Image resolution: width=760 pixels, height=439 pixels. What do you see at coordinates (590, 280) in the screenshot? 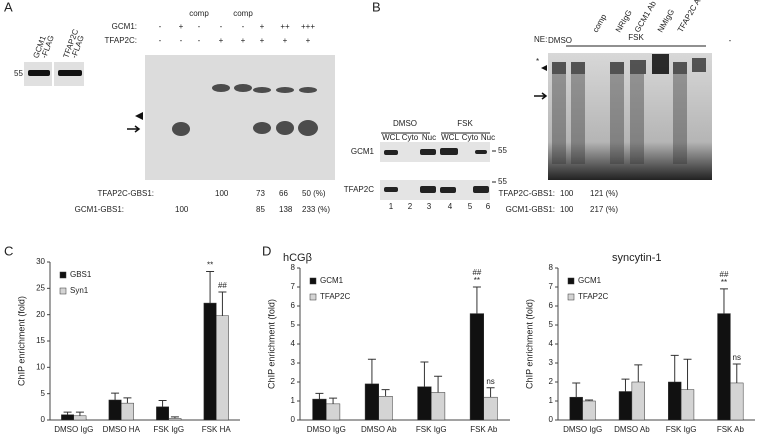
I see `legend-label: GCM1` at bounding box center [590, 280].